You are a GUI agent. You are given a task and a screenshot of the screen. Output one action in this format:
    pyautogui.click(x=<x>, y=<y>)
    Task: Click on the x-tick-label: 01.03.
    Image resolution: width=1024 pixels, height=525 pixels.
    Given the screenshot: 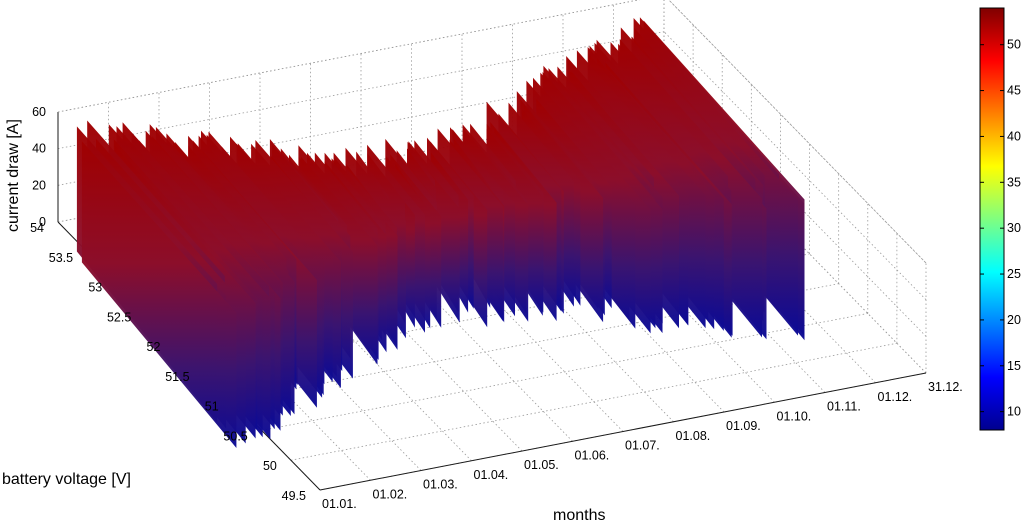 What is the action you would take?
    pyautogui.click(x=440, y=485)
    